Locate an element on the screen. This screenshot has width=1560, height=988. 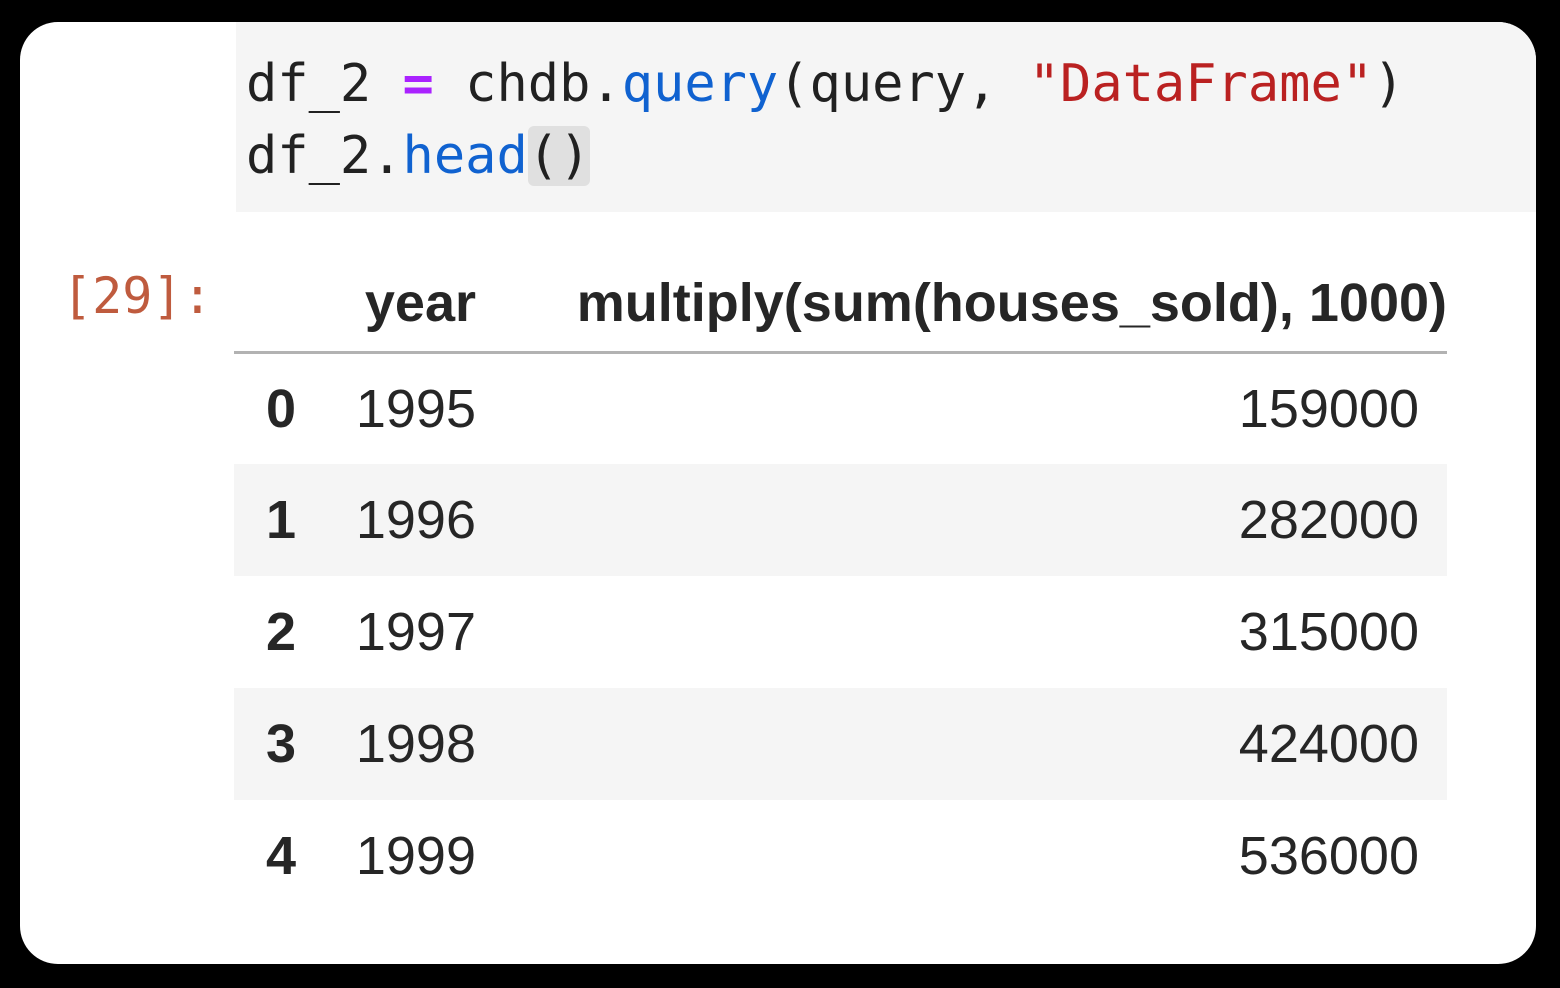
code-line-1: df_2 = chdb.query(query, "DataFrame") is located at coordinates (891, 84).